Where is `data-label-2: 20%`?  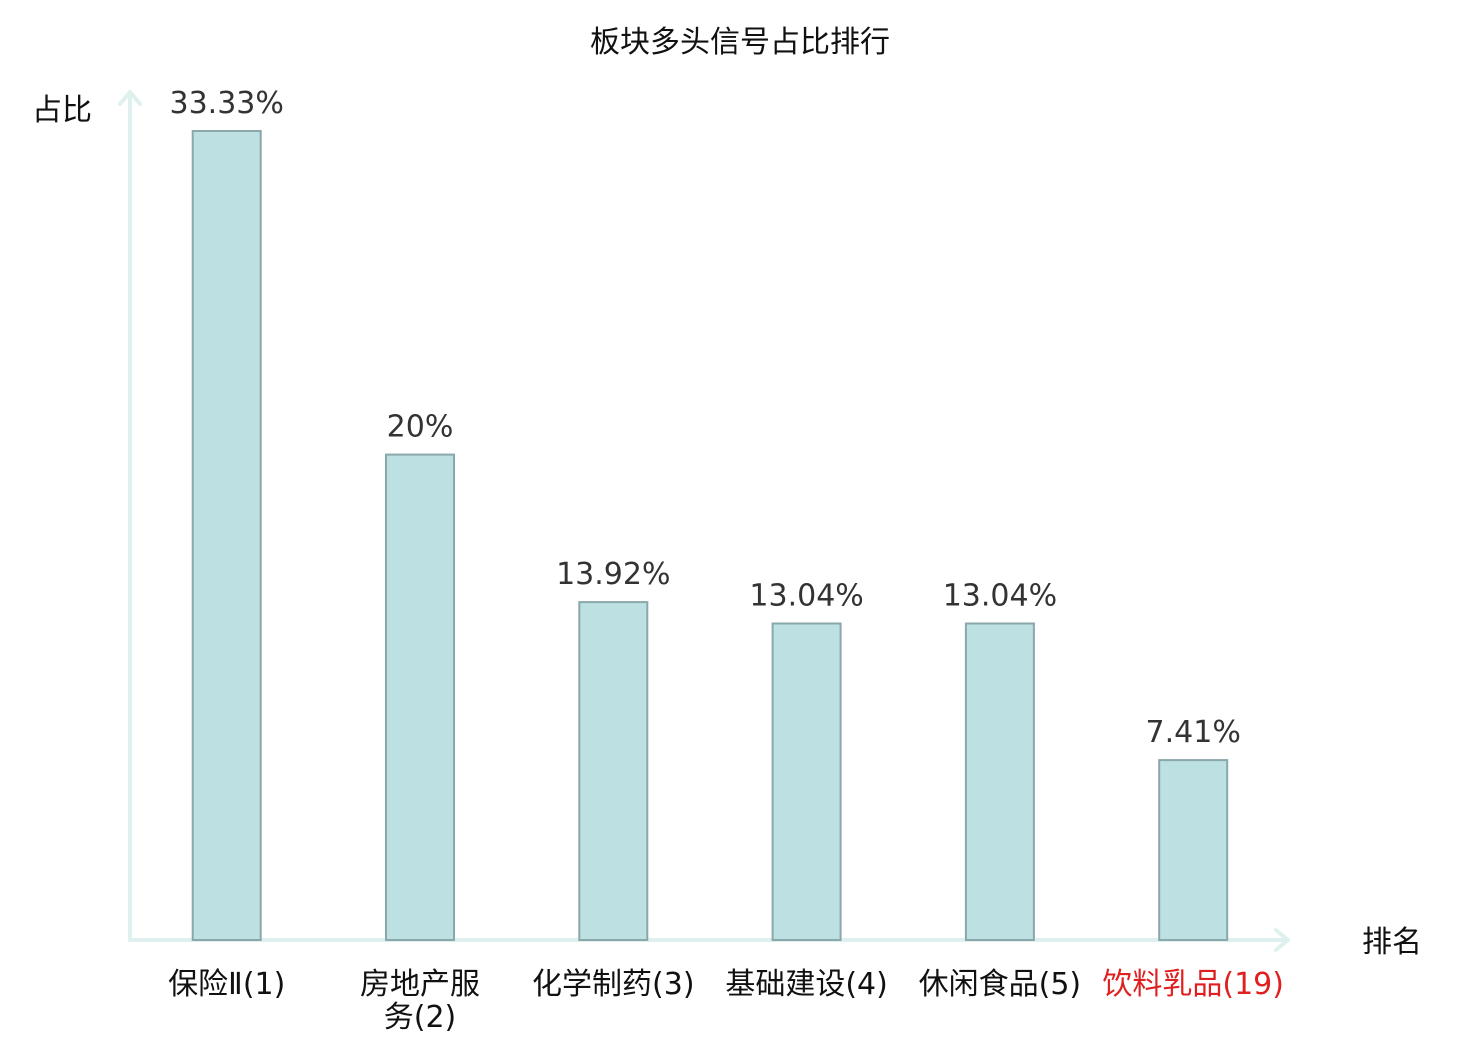 data-label-2: 20% is located at coordinates (420, 427).